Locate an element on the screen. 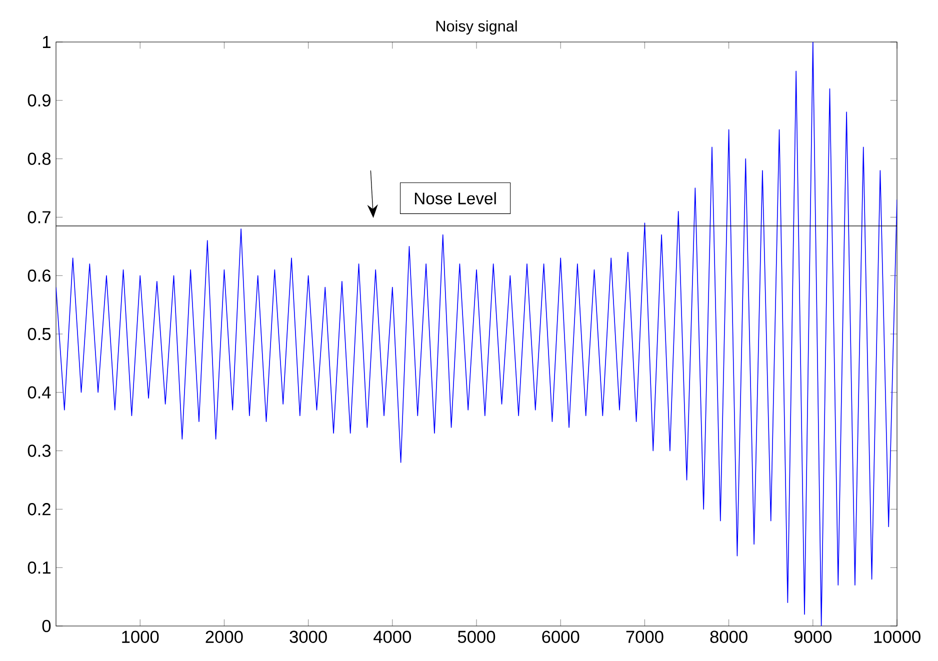 The height and width of the screenshot is (661, 938). x-tick-label: 7000 is located at coordinates (645, 636).